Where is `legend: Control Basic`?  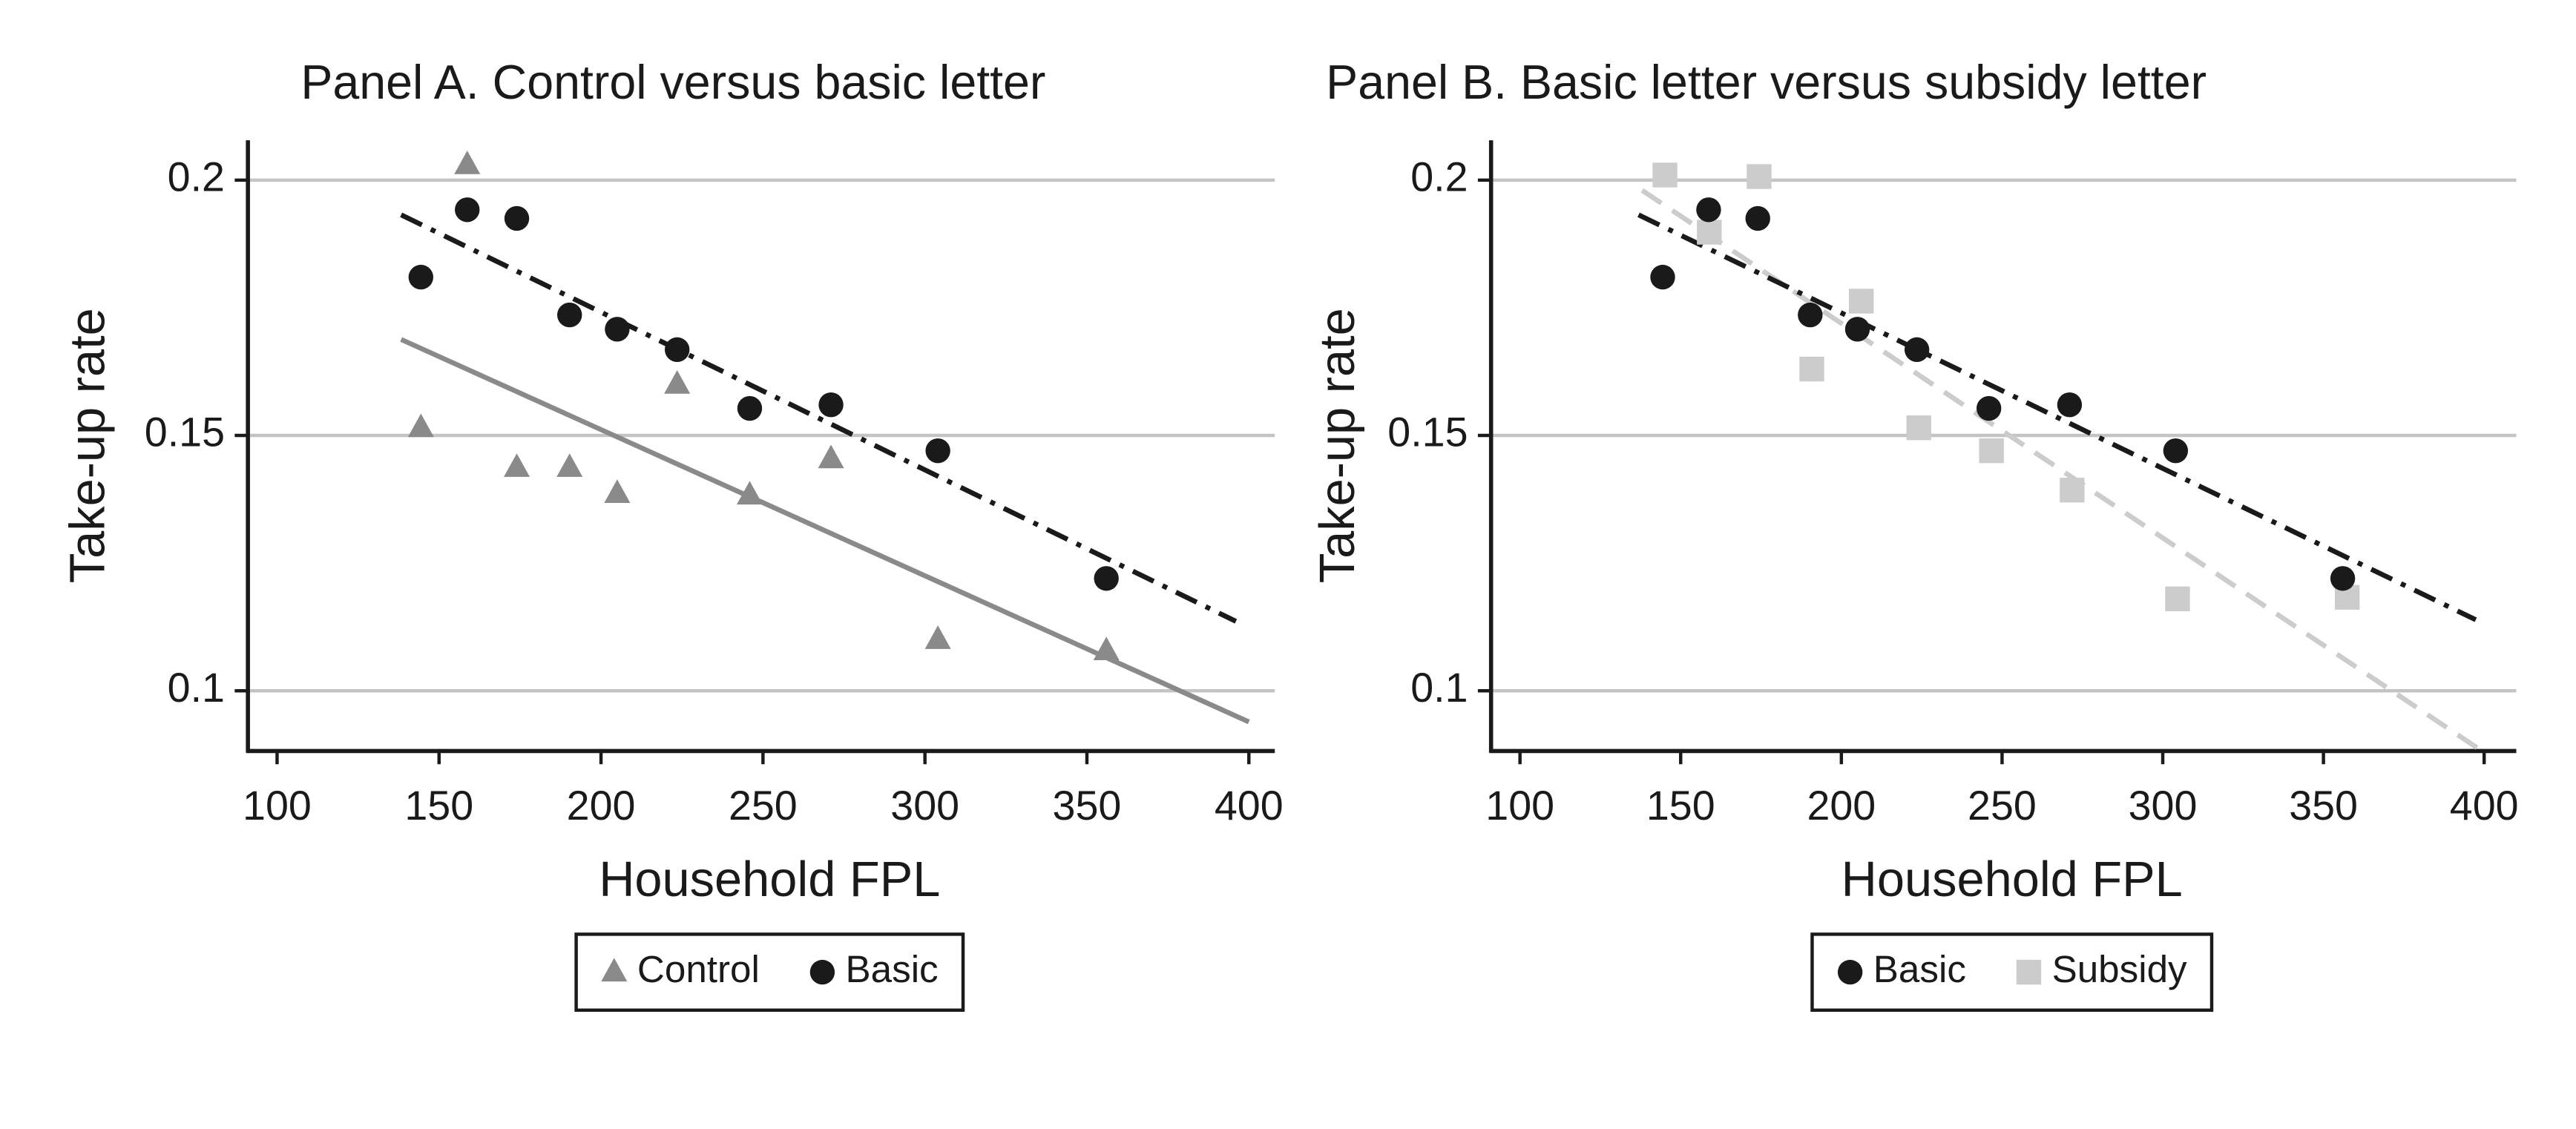
legend: Control Basic is located at coordinates (769, 972).